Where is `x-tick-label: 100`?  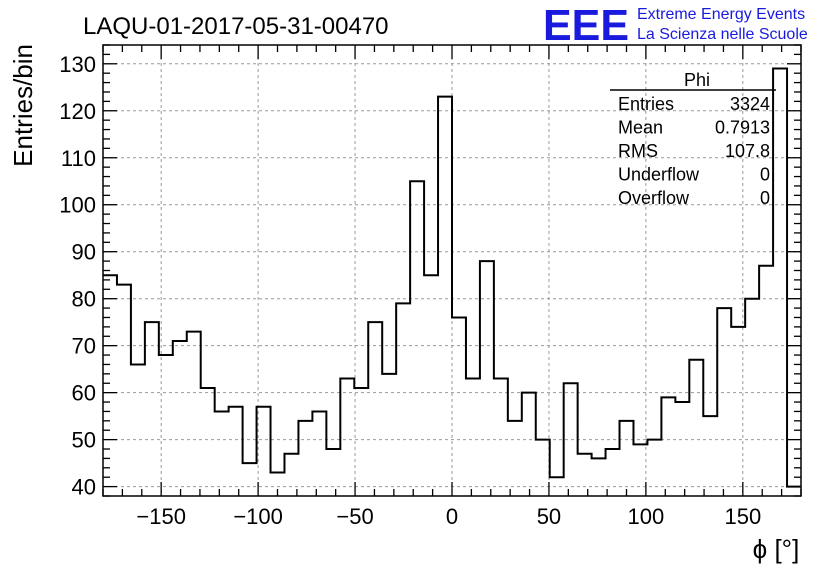 x-tick-label: 100 is located at coordinates (646, 516).